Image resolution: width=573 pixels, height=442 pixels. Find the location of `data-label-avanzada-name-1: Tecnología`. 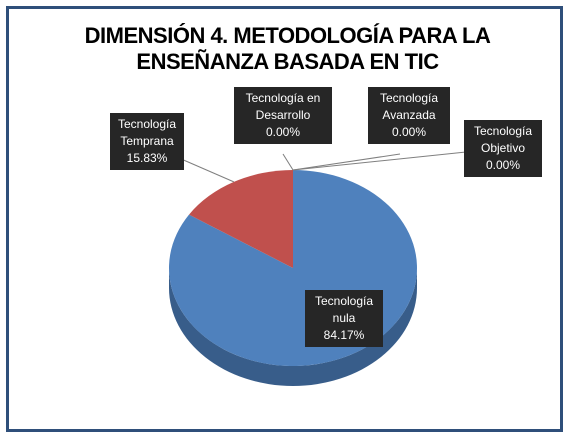

data-label-avanzada-name-1: Tecnología is located at coordinates (409, 98).